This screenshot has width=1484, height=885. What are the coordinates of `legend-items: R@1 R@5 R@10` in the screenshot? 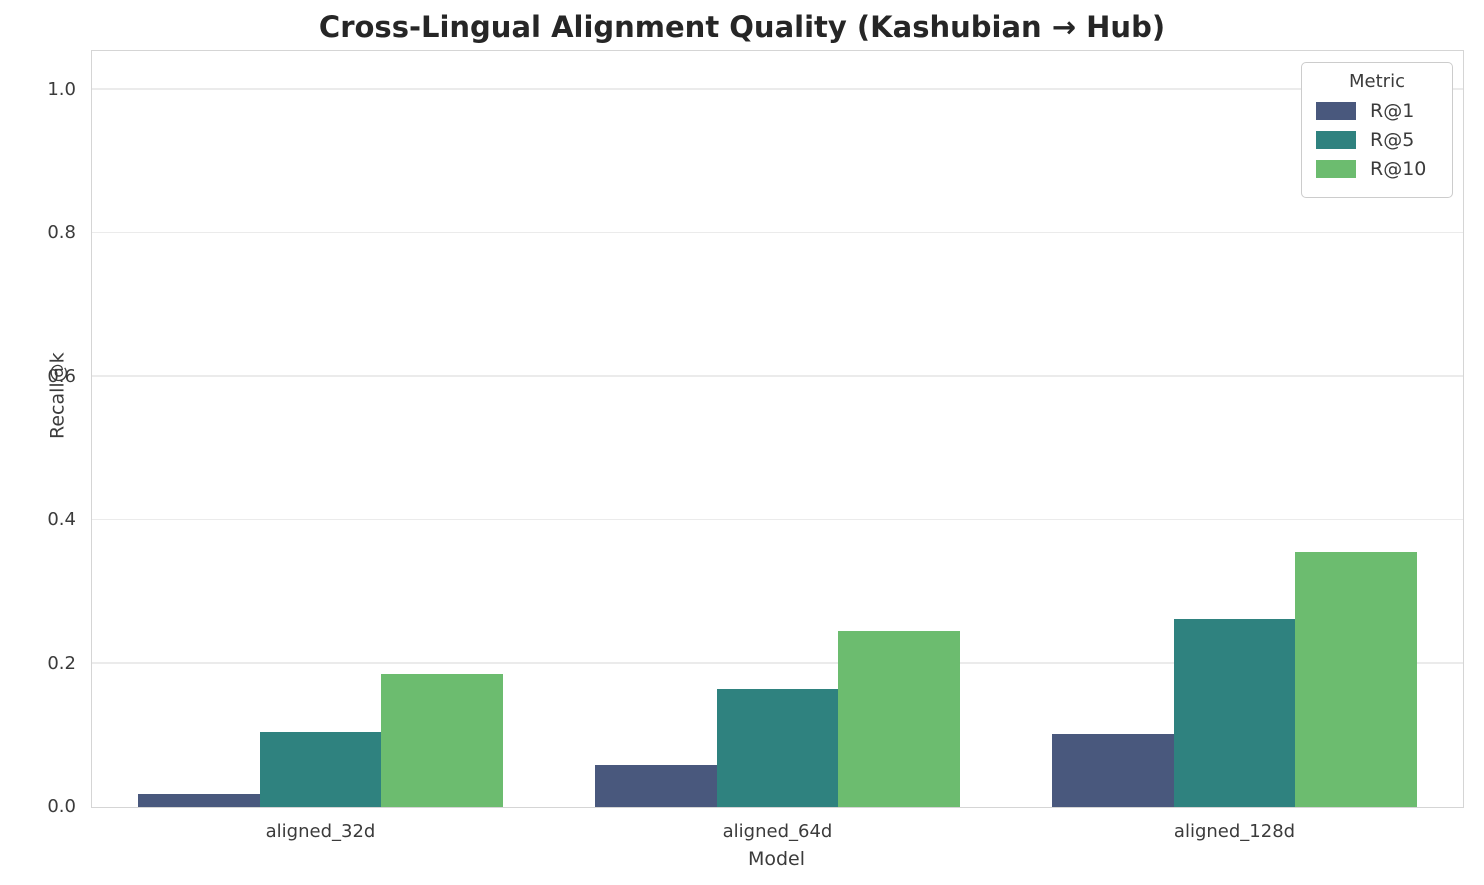 It's located at (1377, 140).